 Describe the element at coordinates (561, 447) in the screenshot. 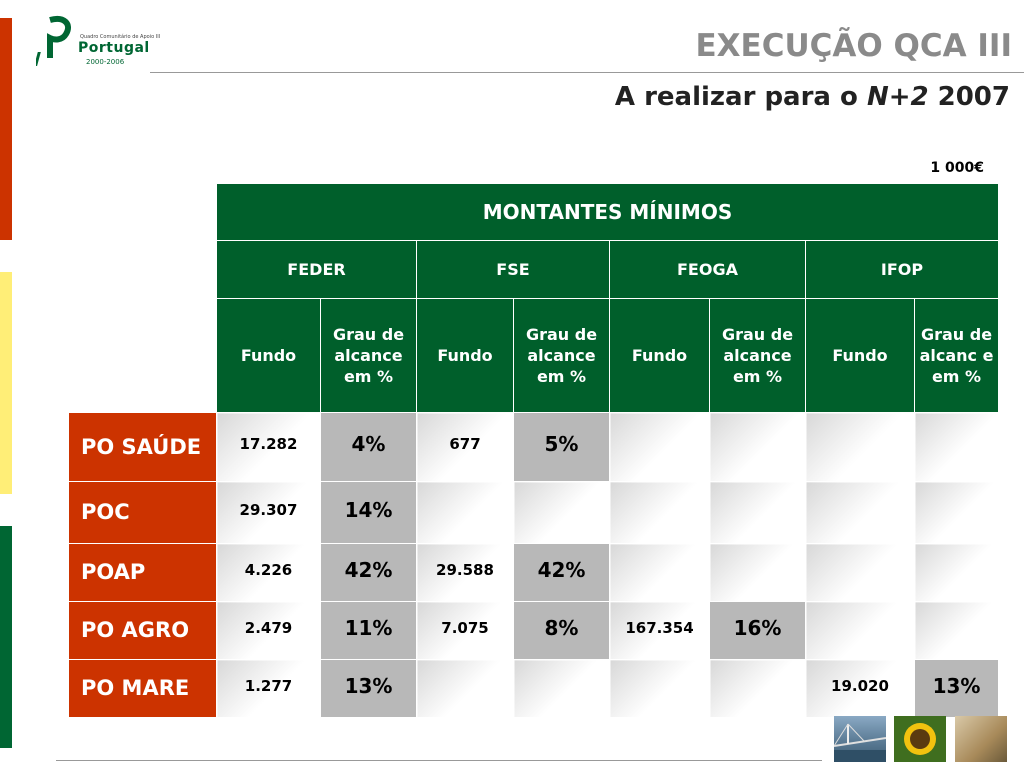

I see `percent-cell: 5%` at that location.